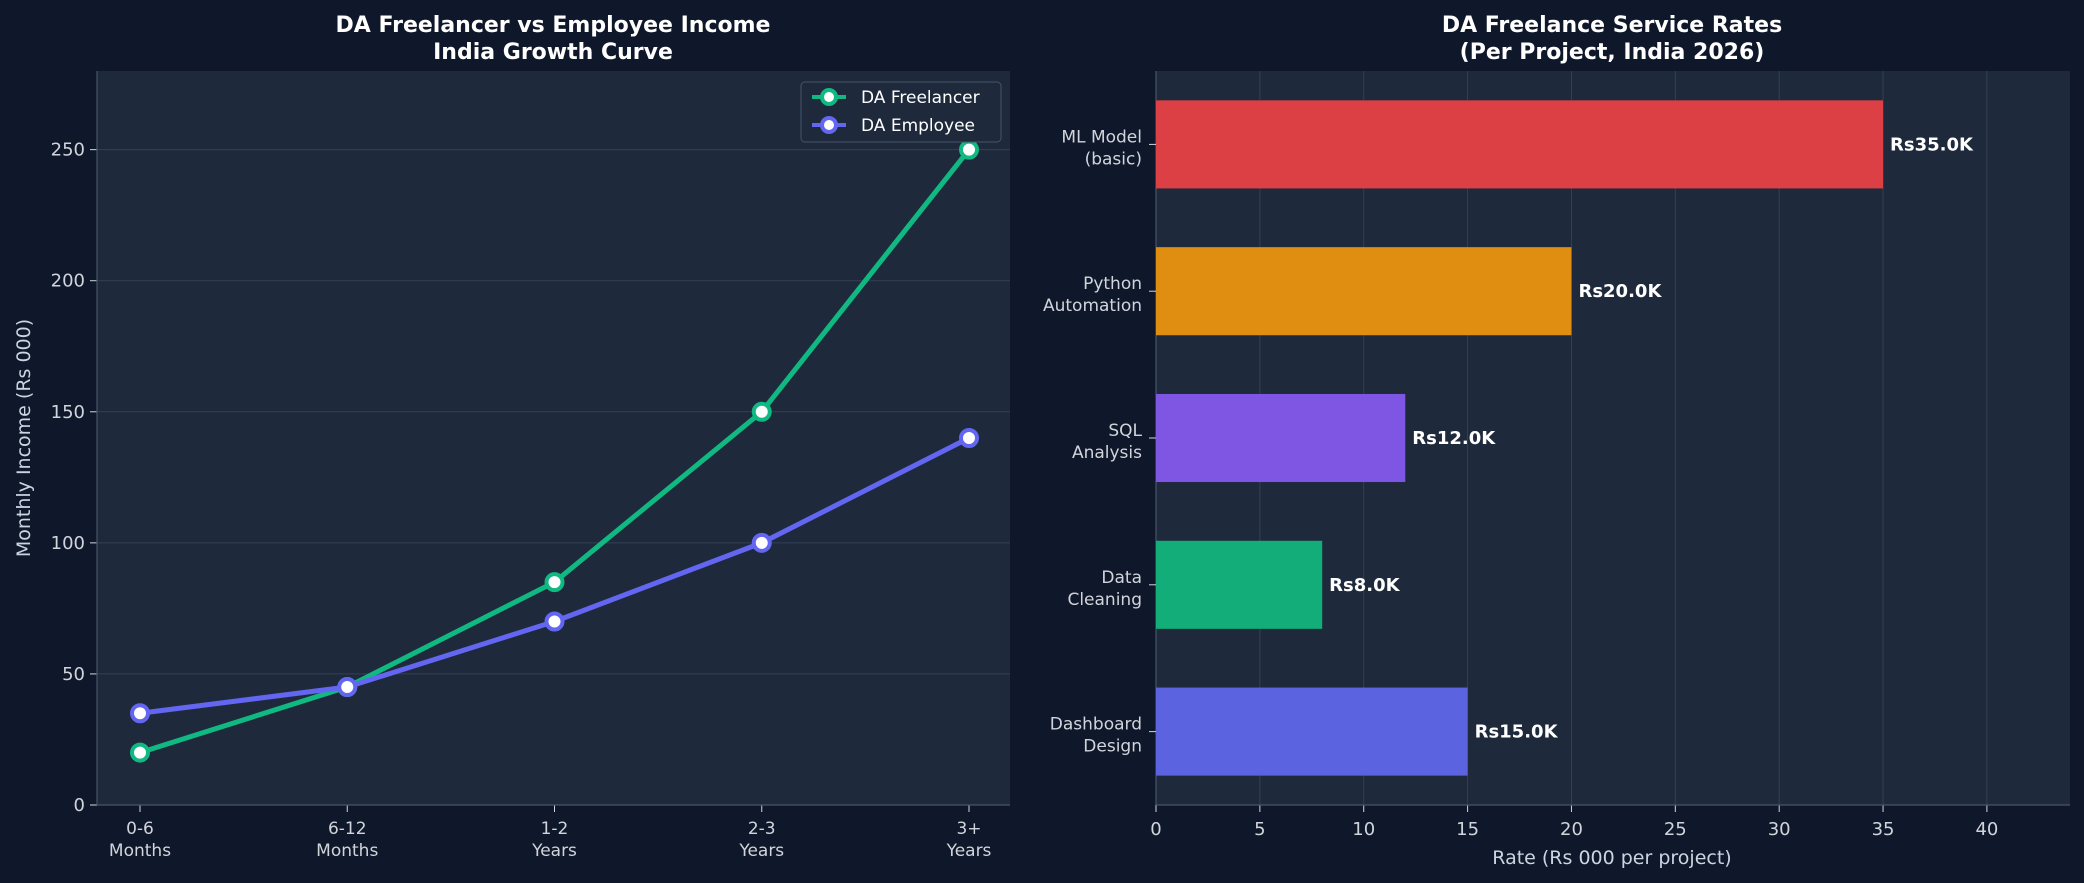 The height and width of the screenshot is (883, 2084). Describe the element at coordinates (79, 805) in the screenshot. I see `y-tick-label: 0` at that location.